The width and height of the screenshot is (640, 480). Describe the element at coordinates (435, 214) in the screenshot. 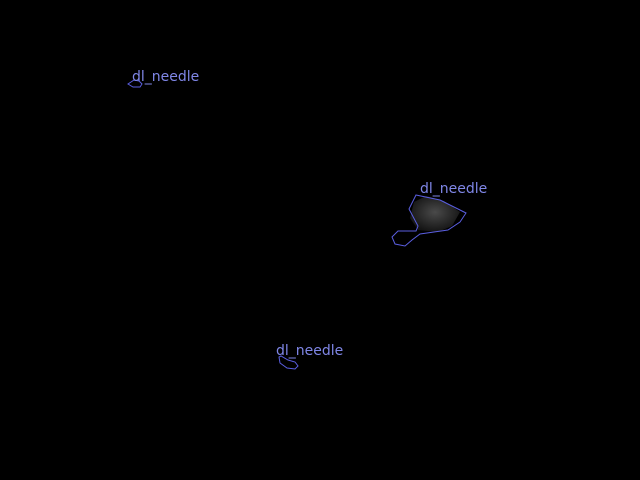

I see `needle-object-blob` at that location.